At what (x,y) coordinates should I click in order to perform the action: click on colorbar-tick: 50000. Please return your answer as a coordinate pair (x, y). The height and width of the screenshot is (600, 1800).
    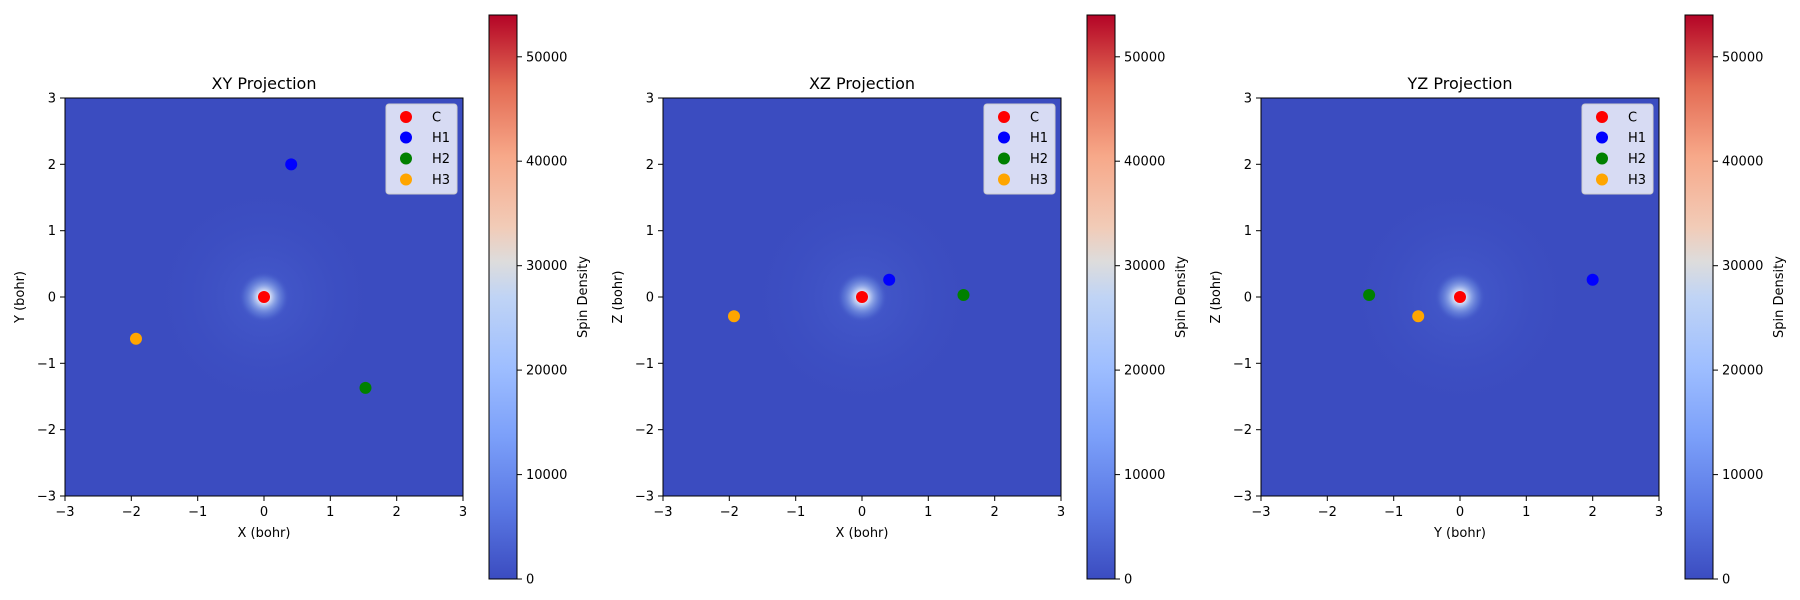
    Looking at the image, I should click on (1738, 57).